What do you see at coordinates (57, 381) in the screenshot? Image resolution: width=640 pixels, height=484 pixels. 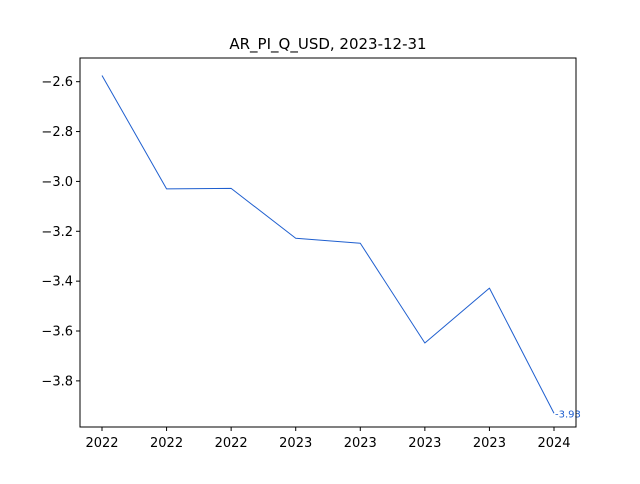 I see `y-tick-label: −3.8` at bounding box center [57, 381].